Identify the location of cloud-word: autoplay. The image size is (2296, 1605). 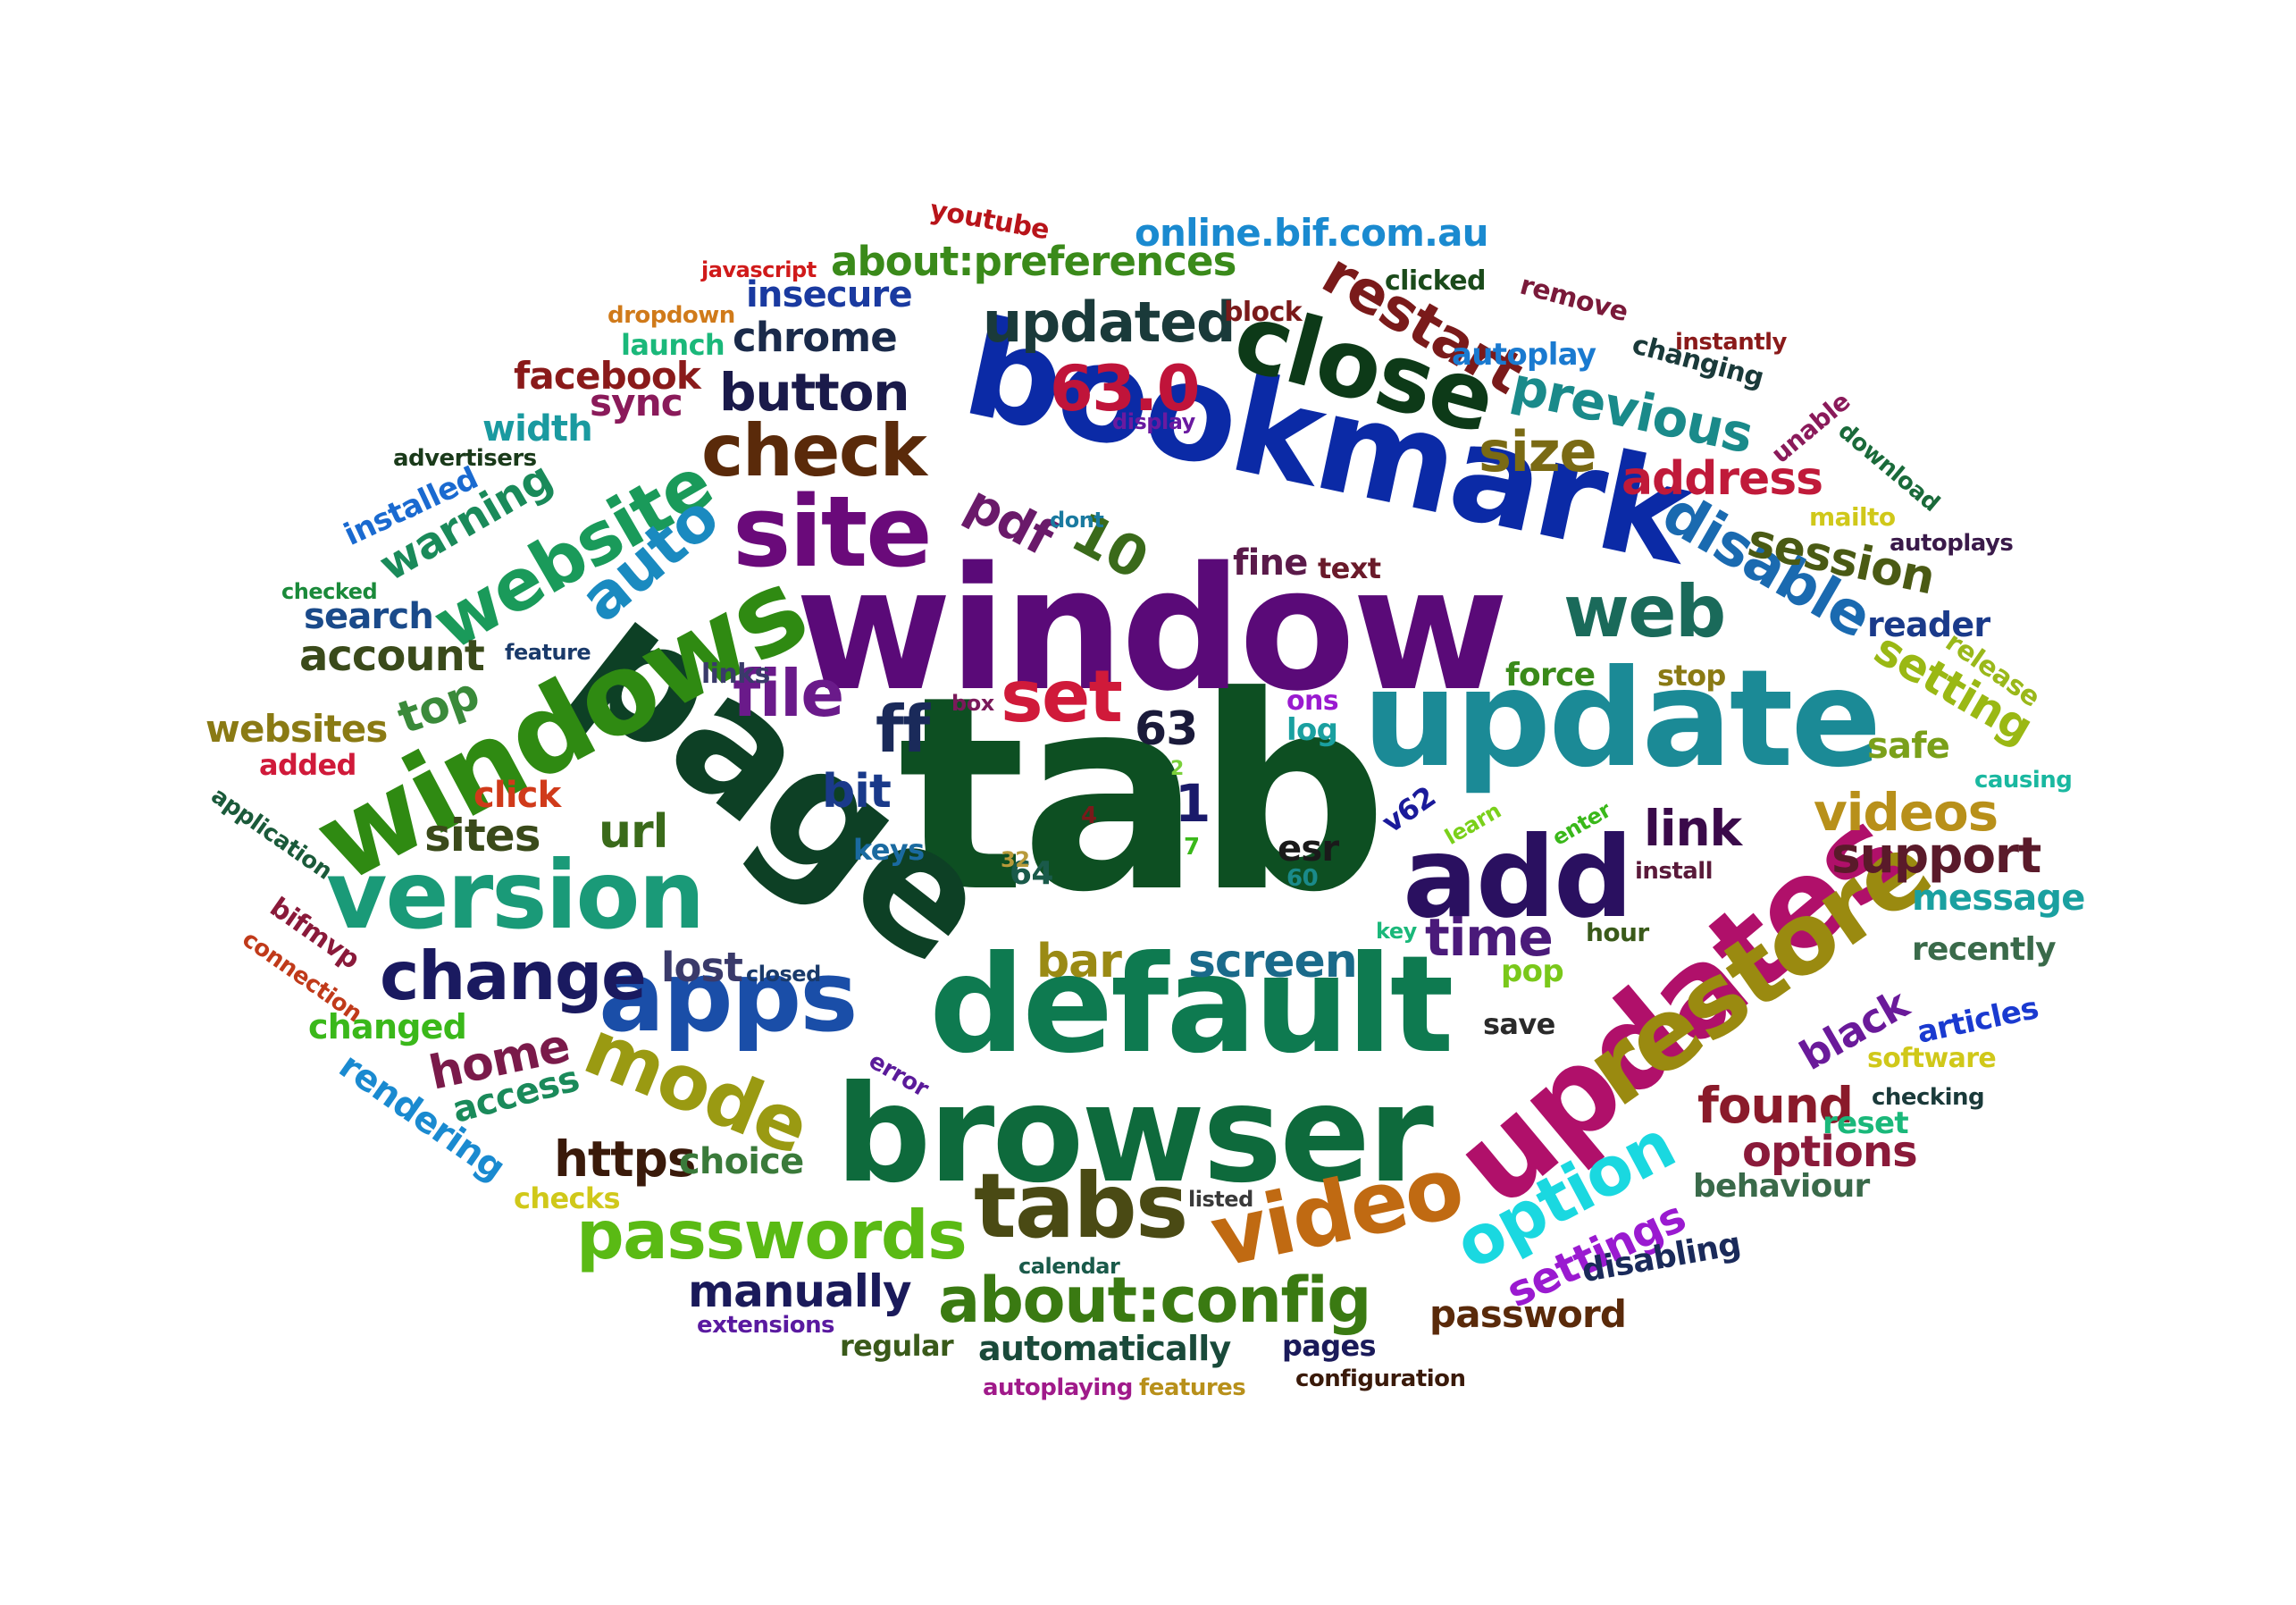
(1524, 355).